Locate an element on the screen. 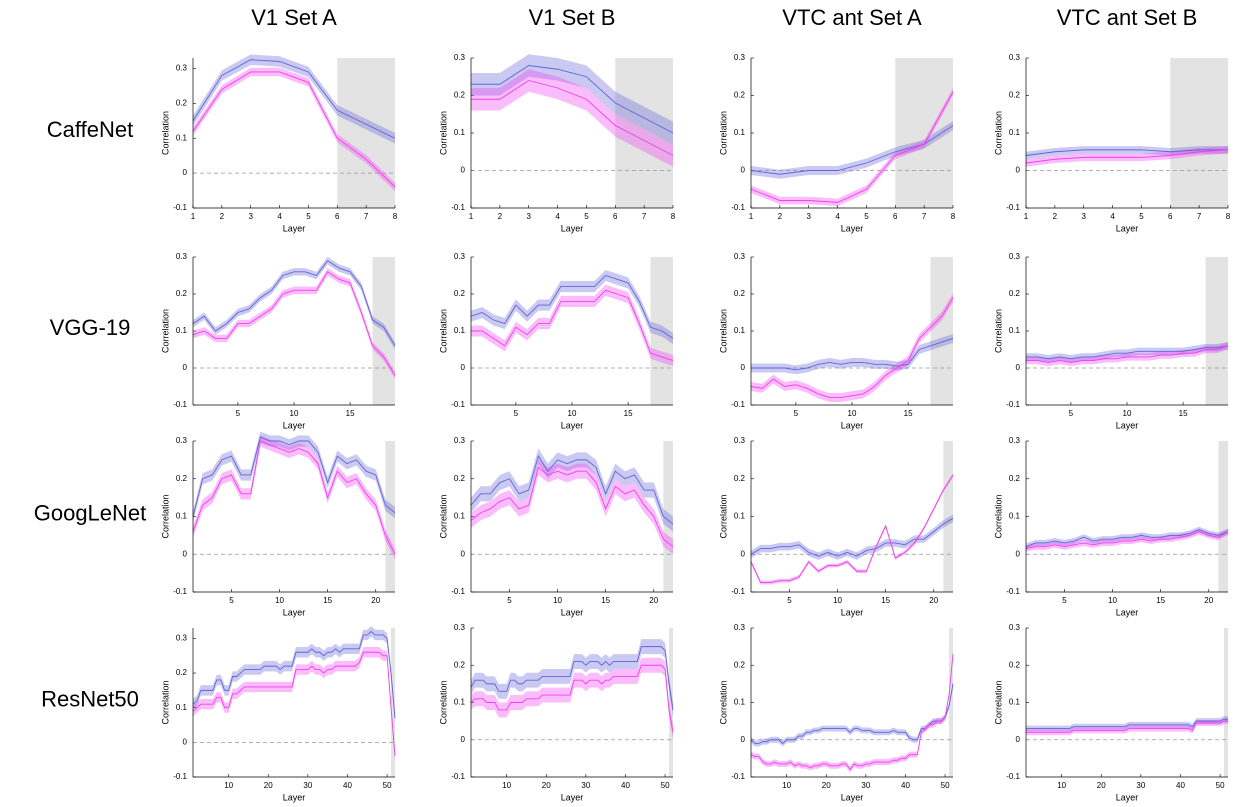 The width and height of the screenshot is (1235, 807). column-title: V1 Set A is located at coordinates (294, 17).